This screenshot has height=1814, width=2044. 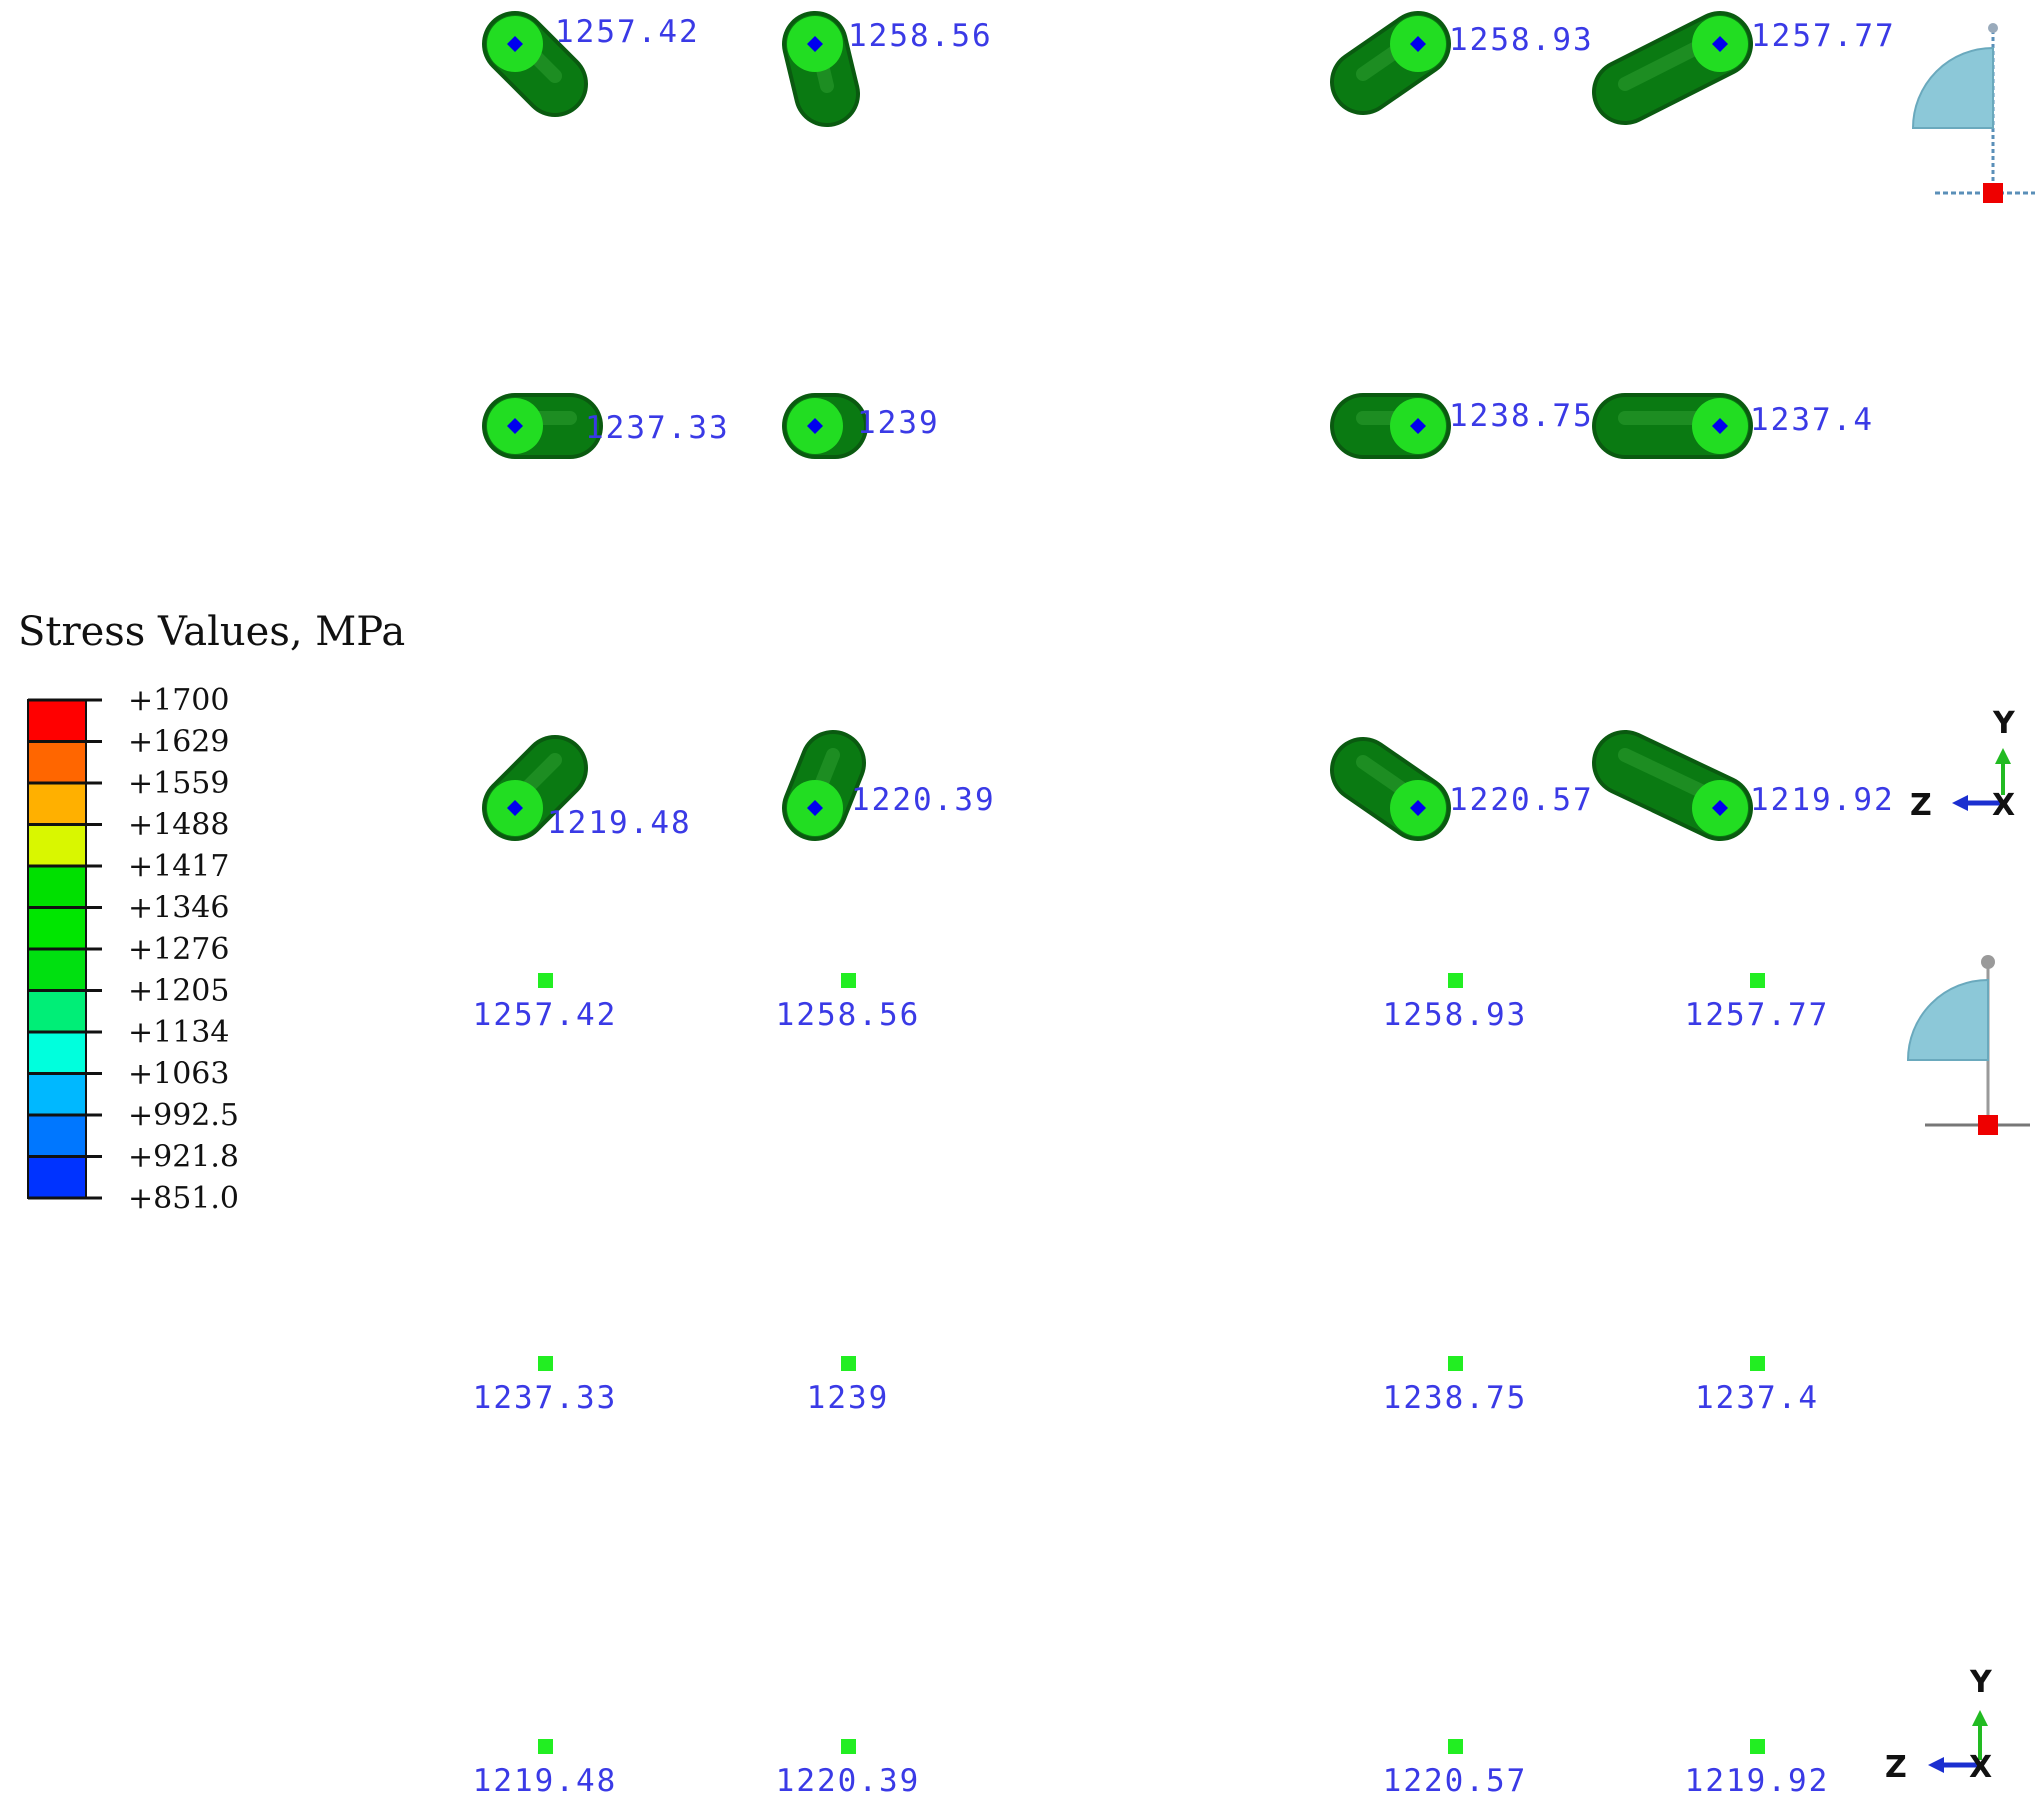 I want to click on legend-tick-label: +1559, so click(x=178, y=783).